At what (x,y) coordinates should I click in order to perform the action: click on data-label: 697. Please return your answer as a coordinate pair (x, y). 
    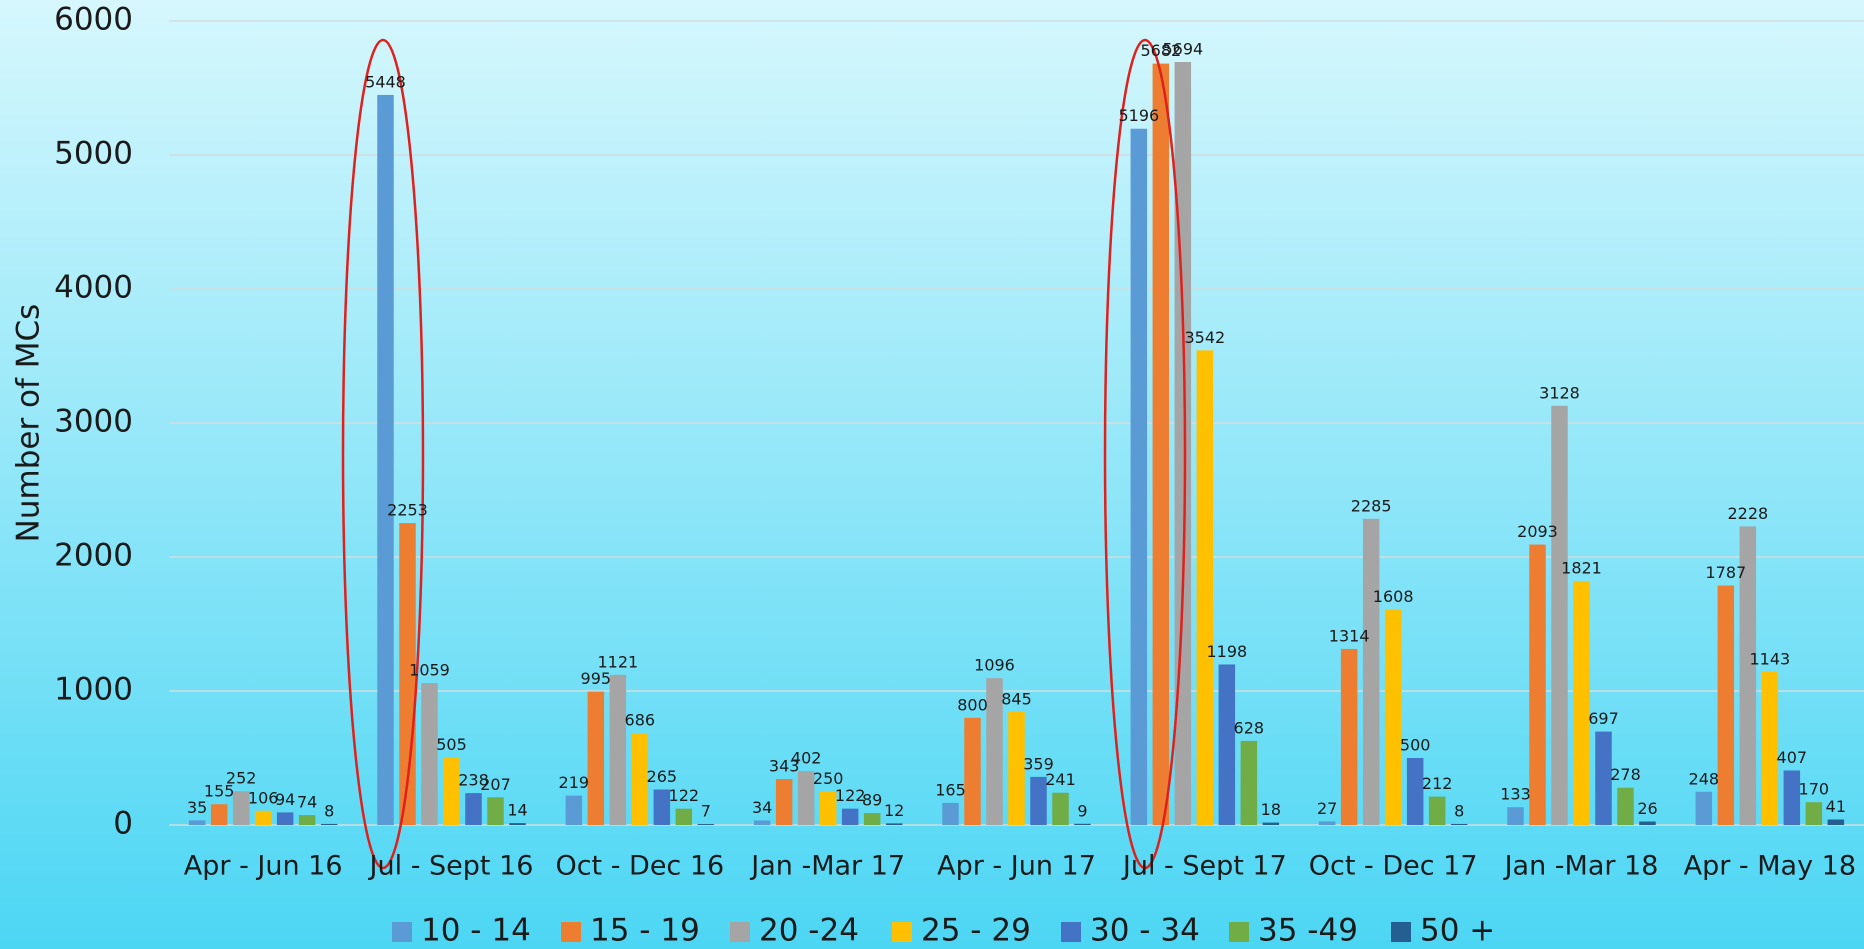
    Looking at the image, I should click on (1603, 718).